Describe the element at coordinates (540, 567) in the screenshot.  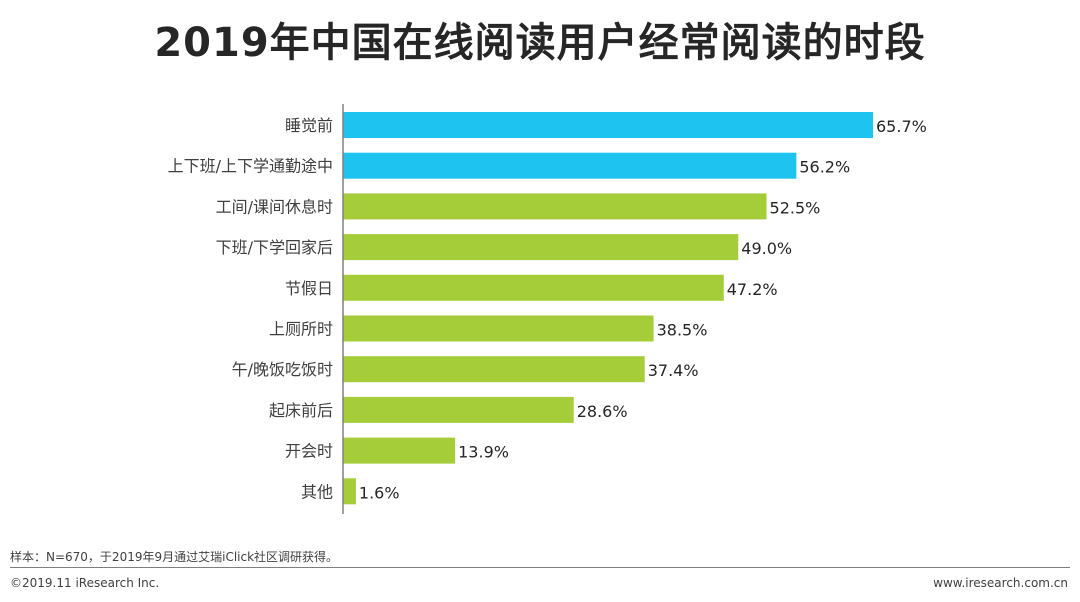
I see `footer-divider` at that location.